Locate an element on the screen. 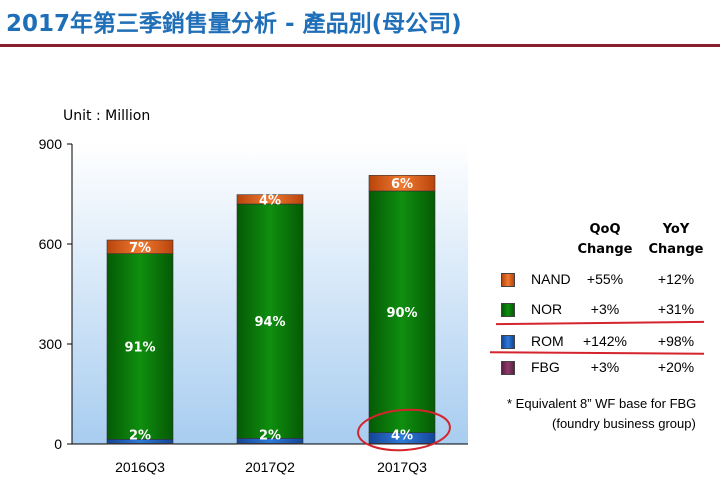 The width and height of the screenshot is (720, 486). footnote-line1: * Equivalent 8” WF base for FBG is located at coordinates (602, 403).